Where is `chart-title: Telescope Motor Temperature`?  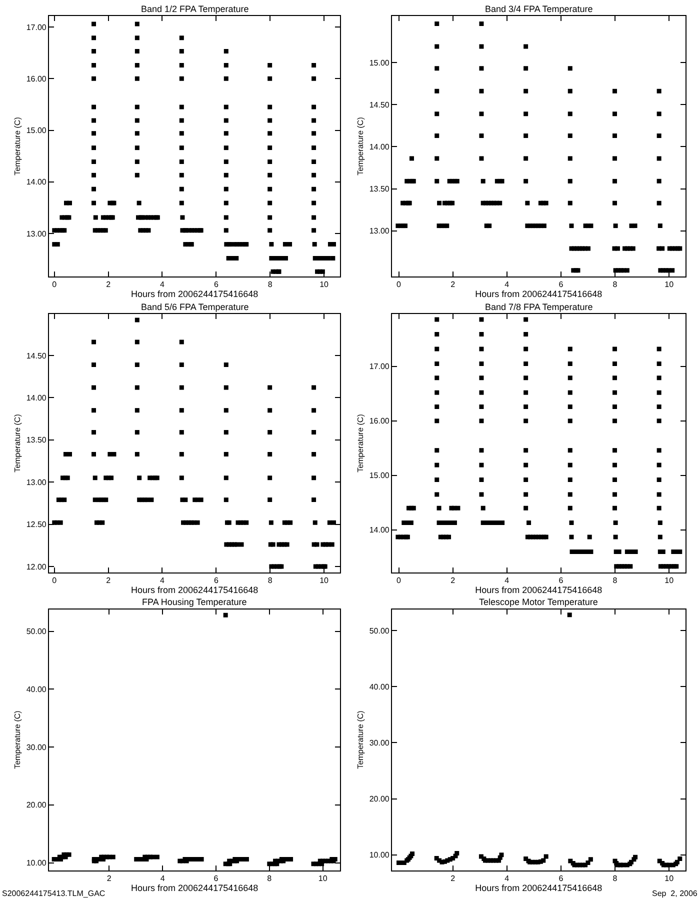 chart-title: Telescope Motor Temperature is located at coordinates (538, 602).